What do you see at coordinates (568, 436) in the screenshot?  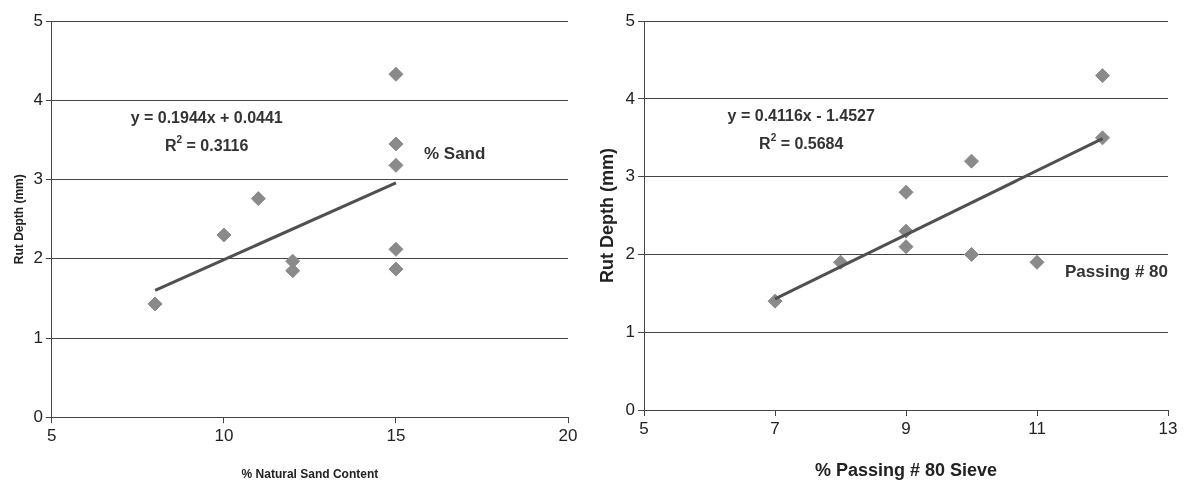 I see `x-tick-label: 20` at bounding box center [568, 436].